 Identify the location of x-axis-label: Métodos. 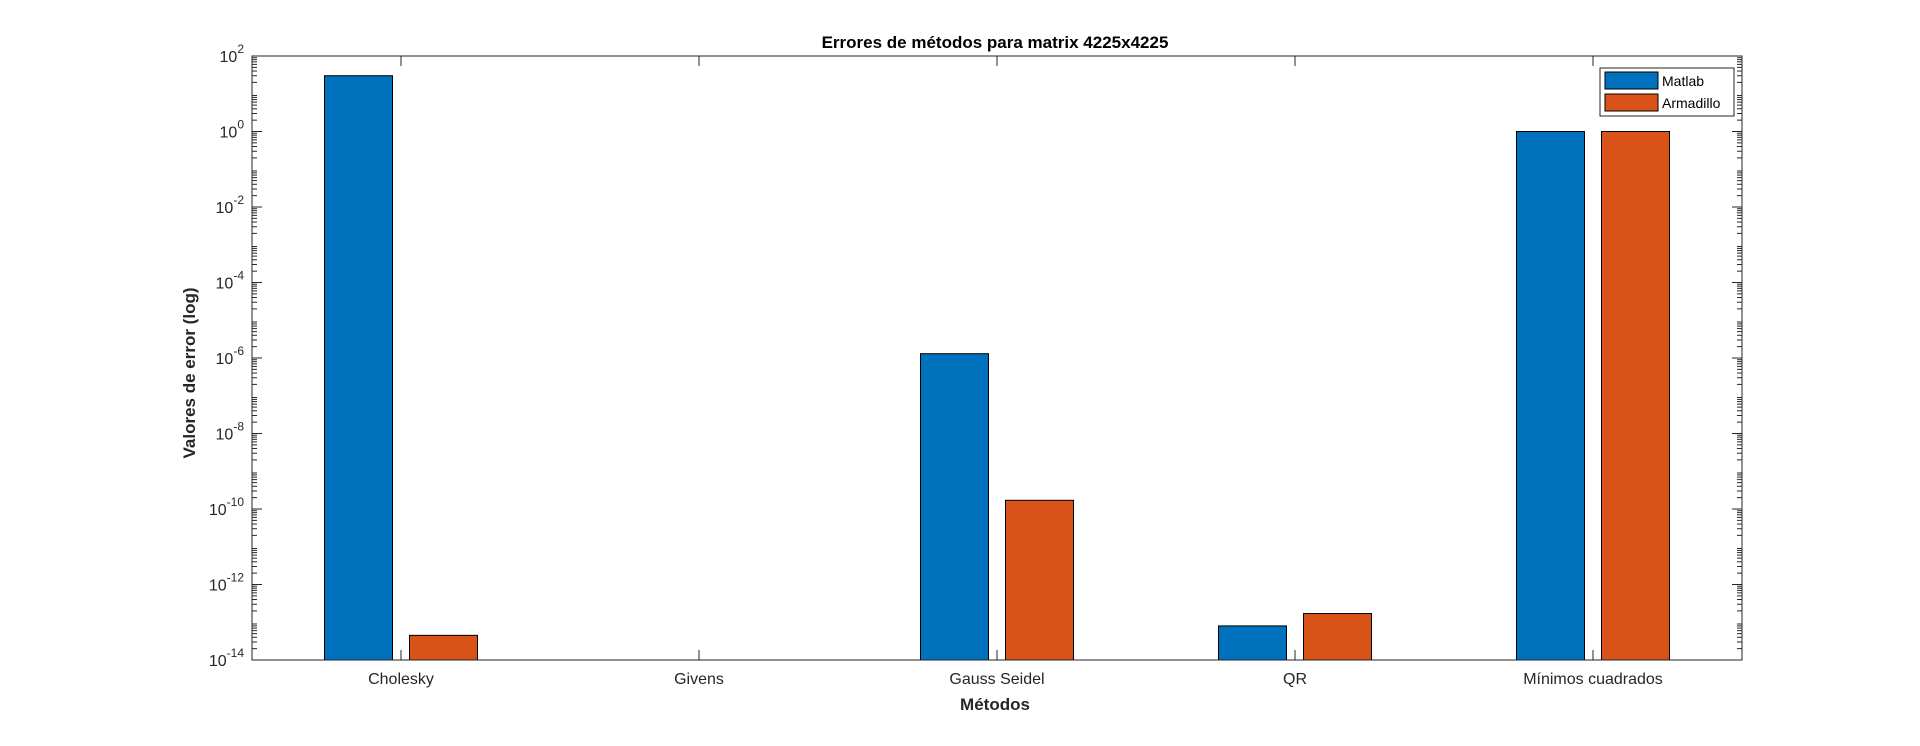
(995, 704).